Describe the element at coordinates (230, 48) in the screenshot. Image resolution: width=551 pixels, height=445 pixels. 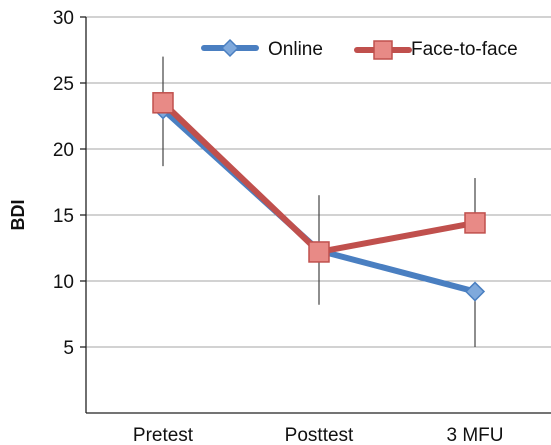
I see `legend-marker-online` at that location.